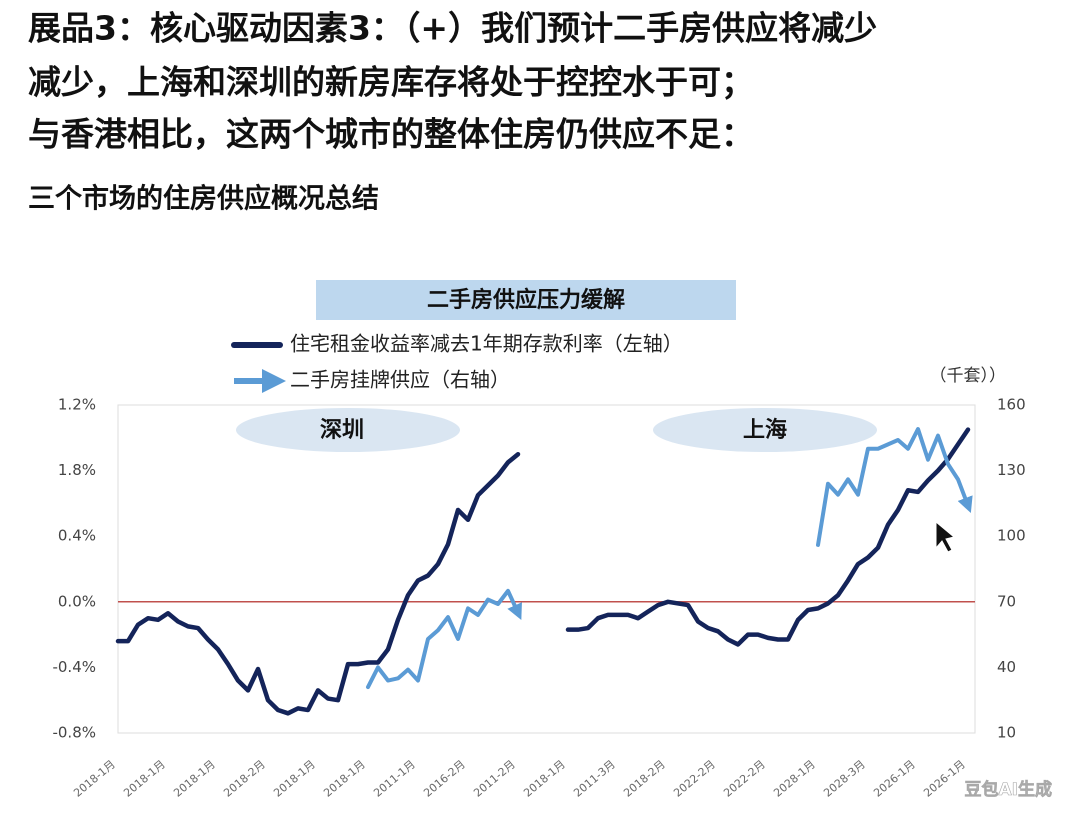 This screenshot has height=824, width=1080. Describe the element at coordinates (1011, 536) in the screenshot. I see `y2-tick-label: 100` at that location.